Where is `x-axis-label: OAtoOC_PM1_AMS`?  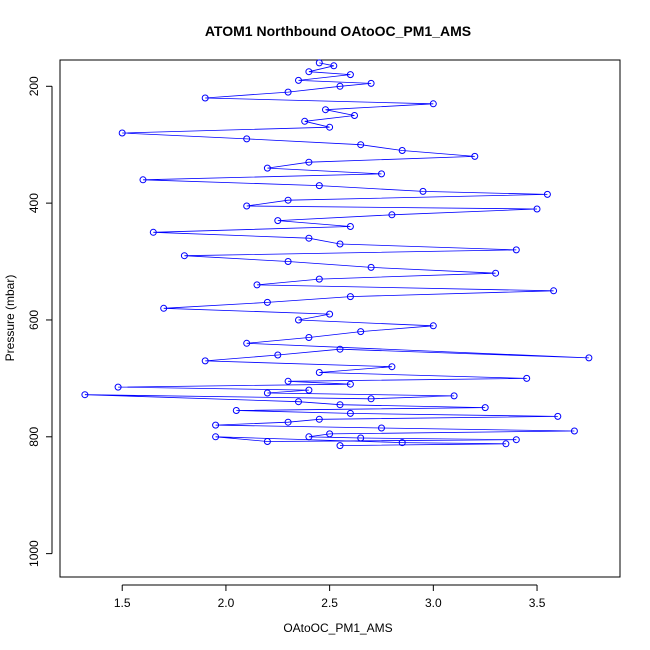
x-axis-label: OAtoOC_PM1_AMS is located at coordinates (337, 628).